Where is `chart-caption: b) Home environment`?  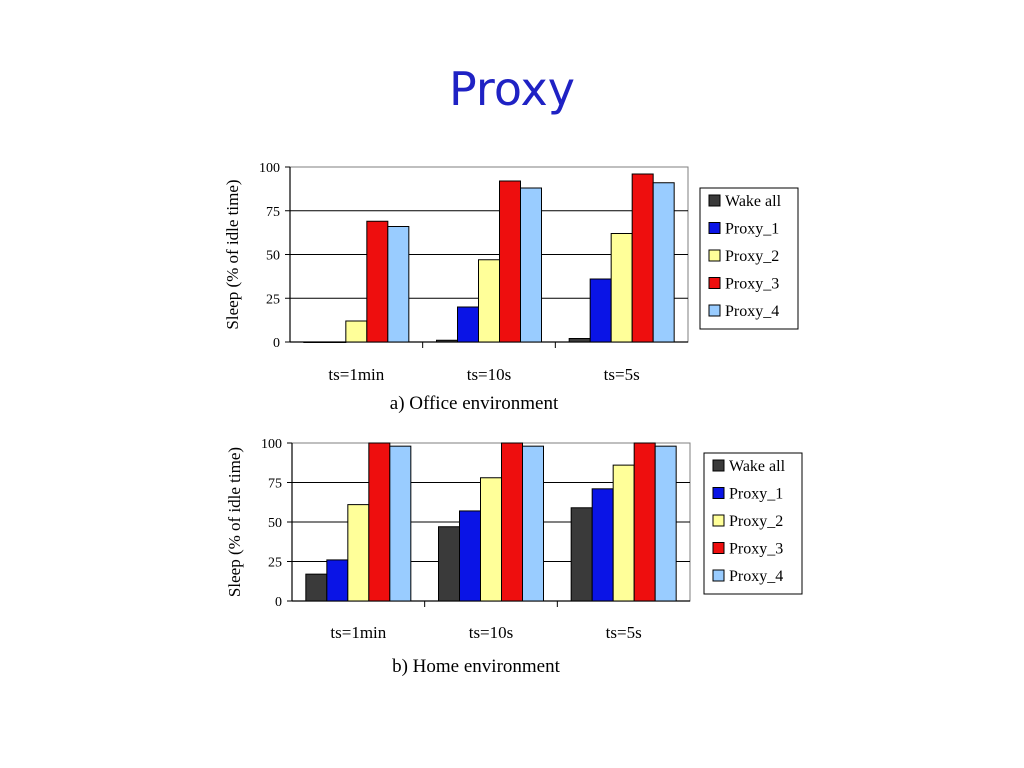 chart-caption: b) Home environment is located at coordinates (476, 666).